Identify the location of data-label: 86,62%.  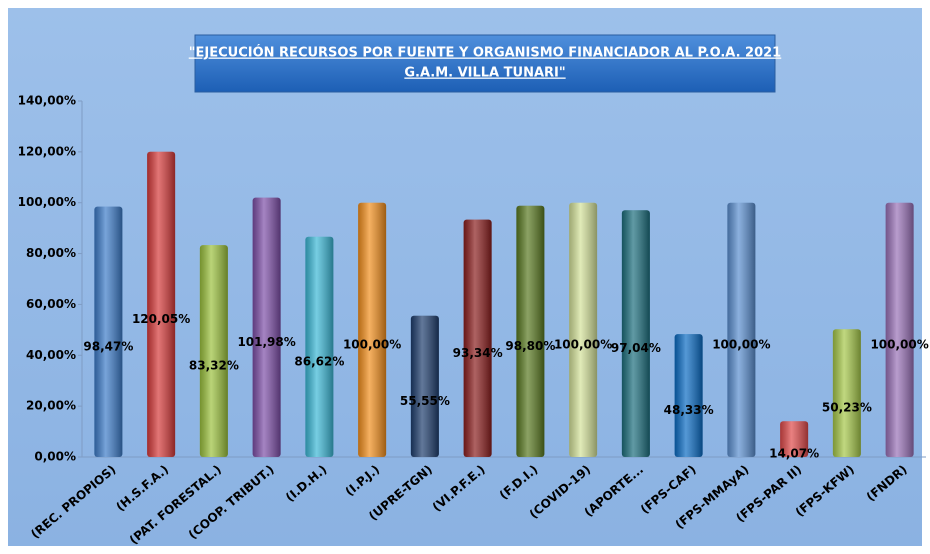
(319, 361).